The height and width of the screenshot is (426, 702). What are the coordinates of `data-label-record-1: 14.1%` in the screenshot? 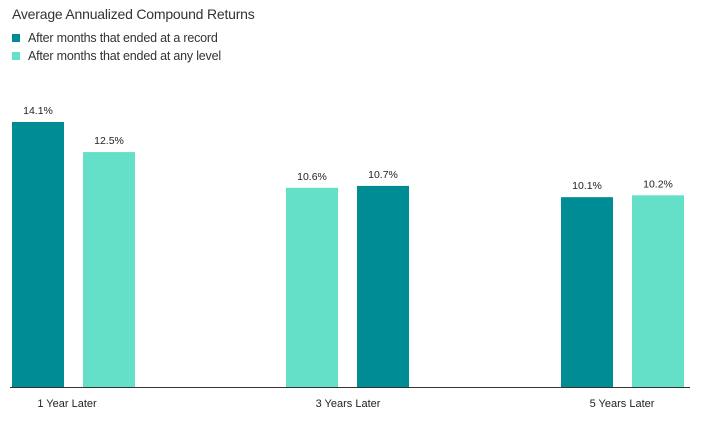 It's located at (38, 111).